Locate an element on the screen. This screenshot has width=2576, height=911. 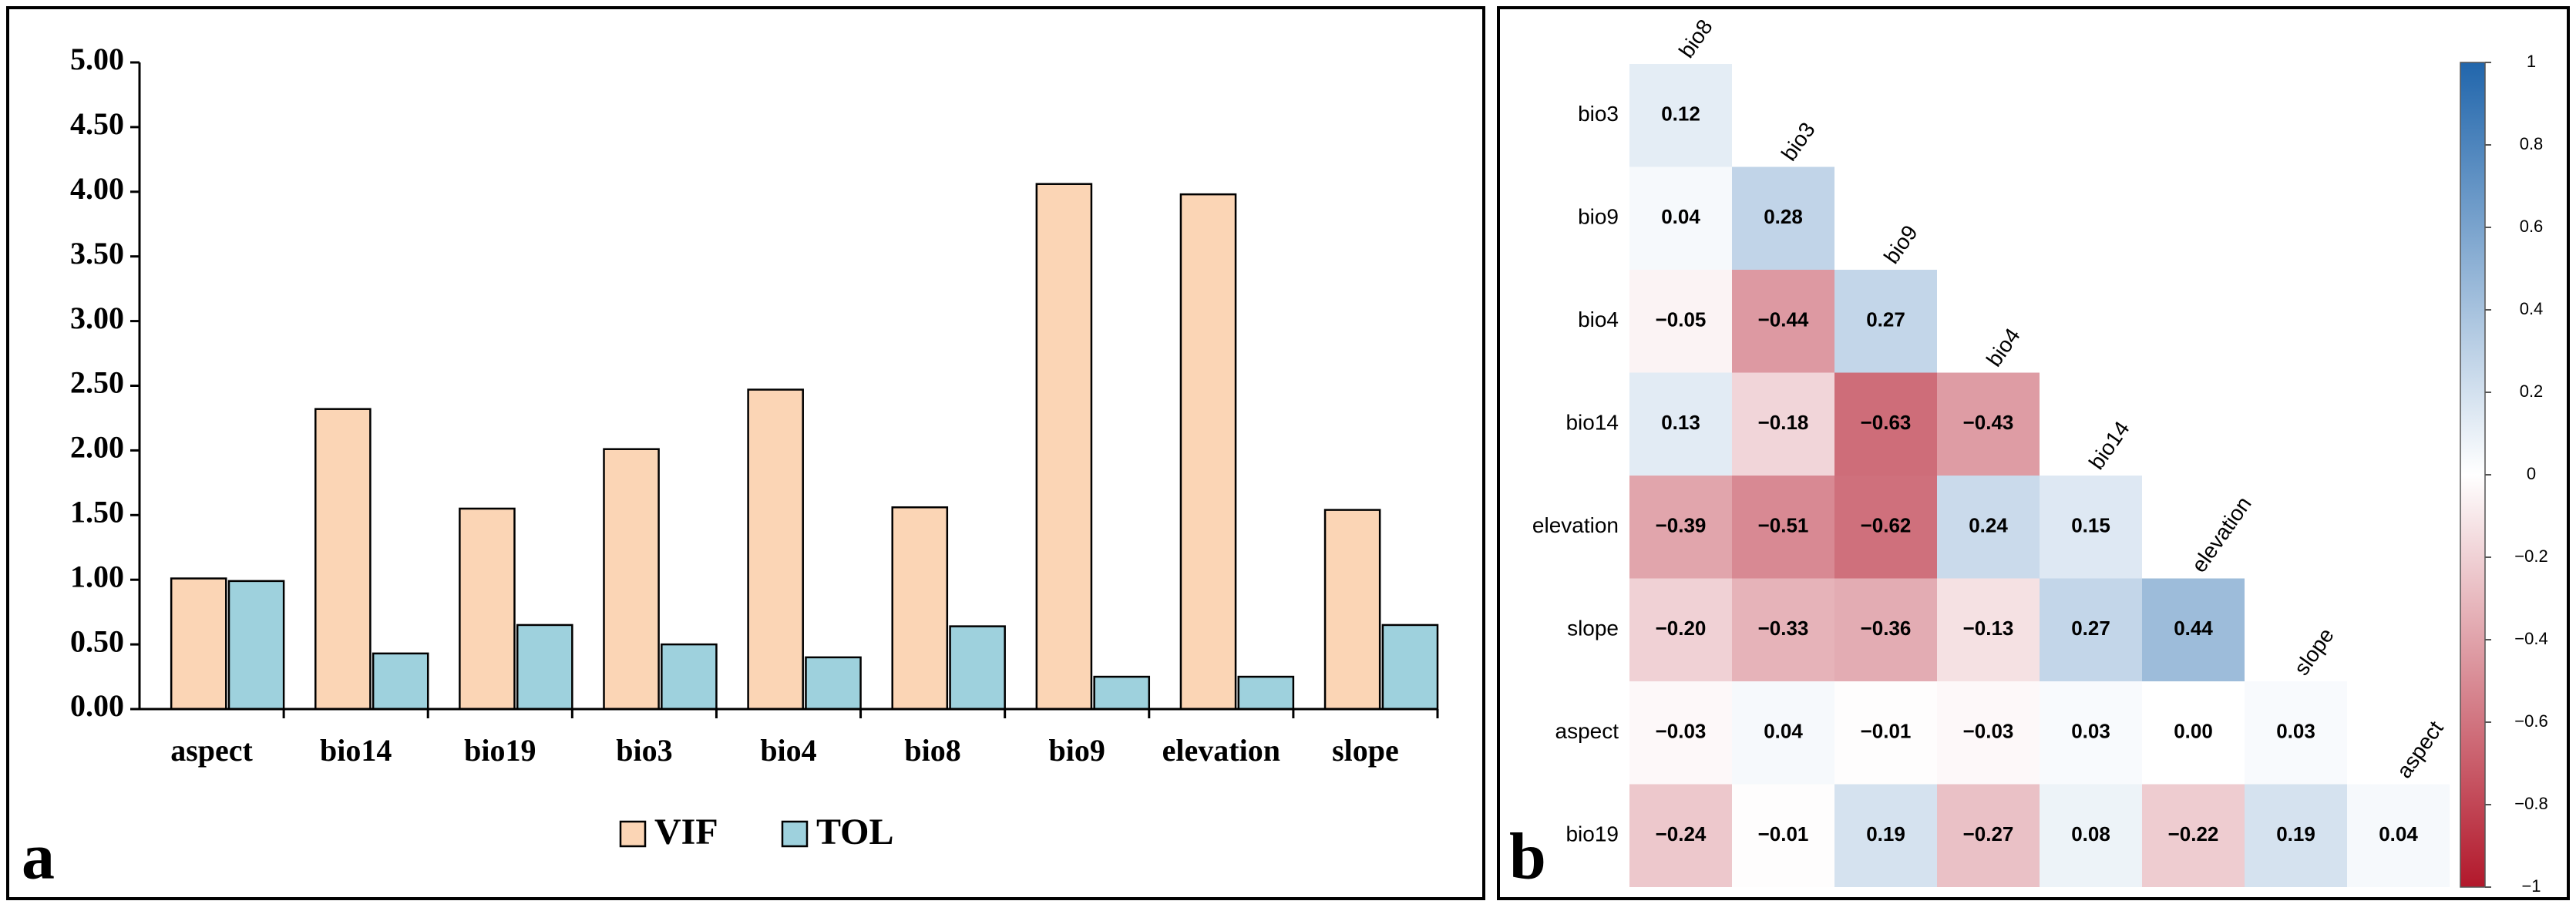
cell-label: −0.36 is located at coordinates (1886, 628).